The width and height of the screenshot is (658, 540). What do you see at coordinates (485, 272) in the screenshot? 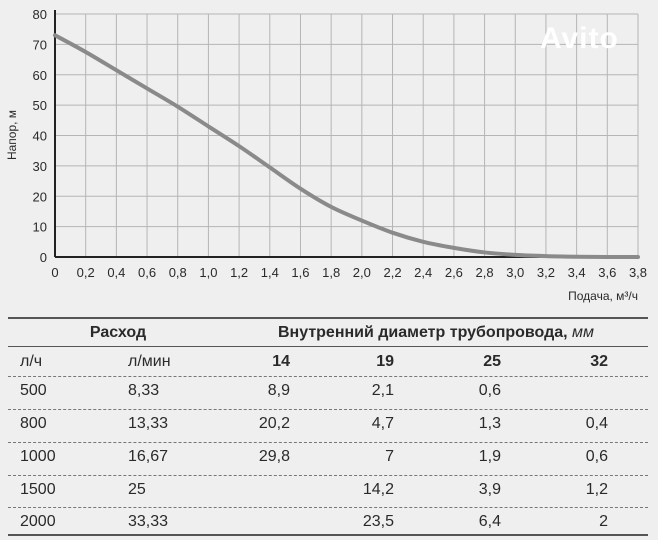
I see `x-tick-label: 2,8` at bounding box center [485, 272].